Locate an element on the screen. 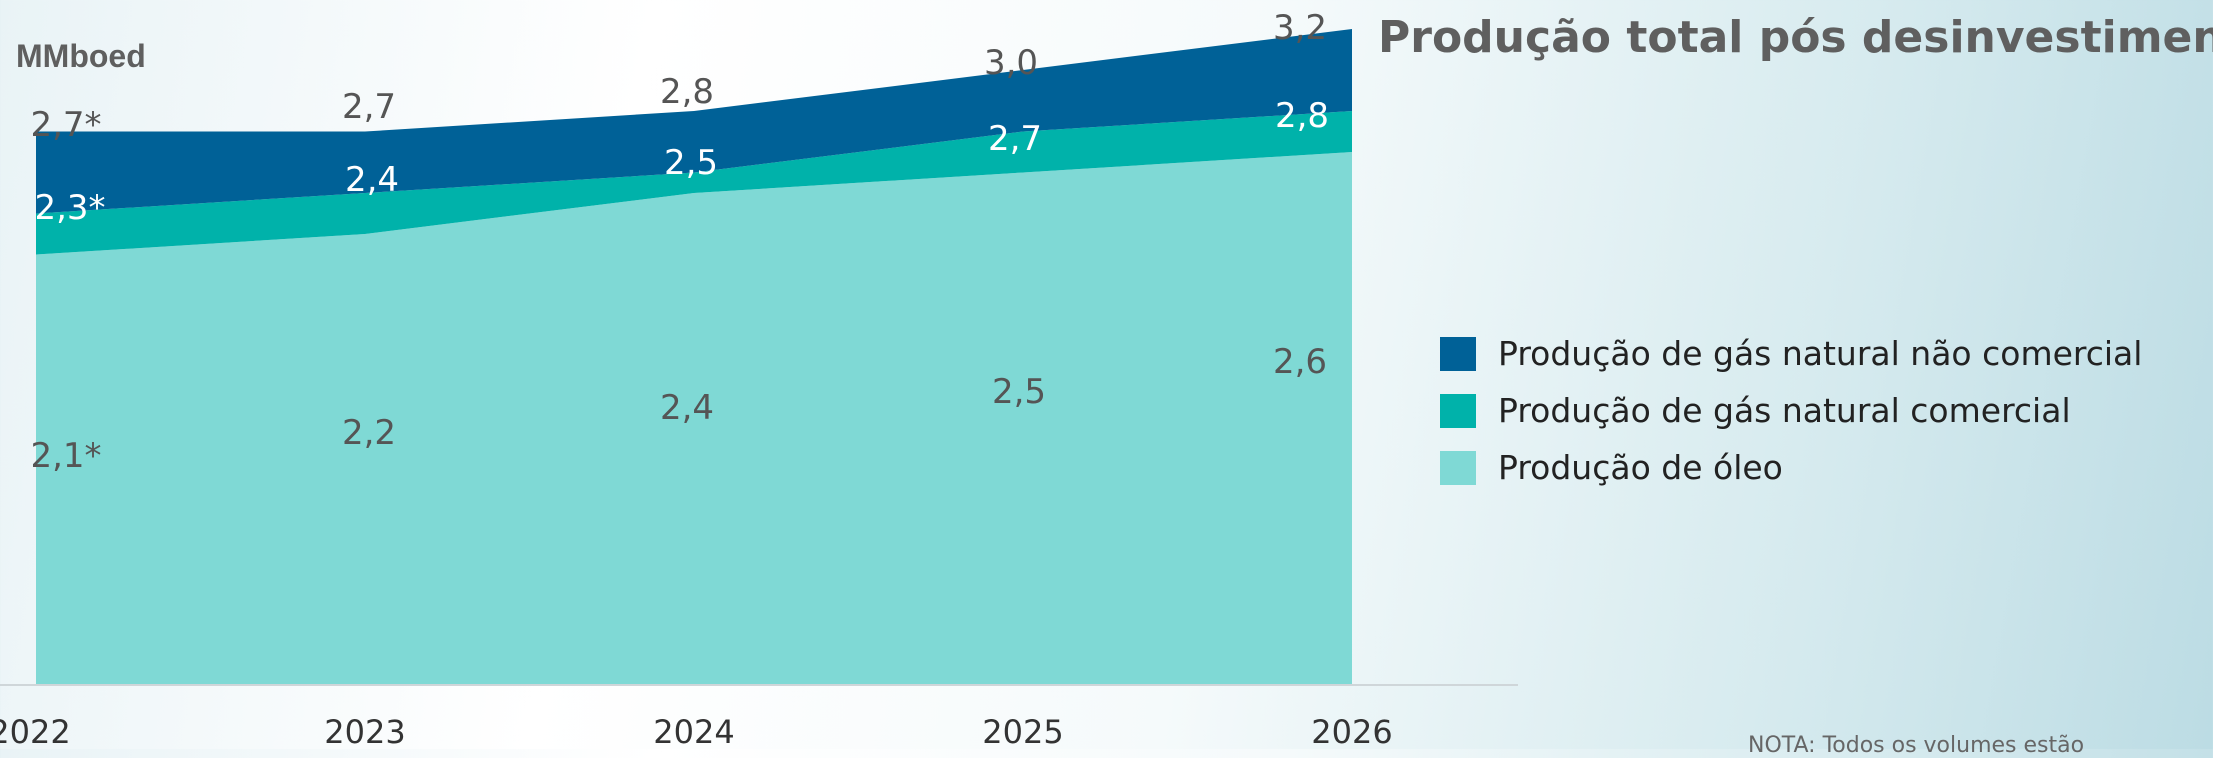 This screenshot has height=758, width=2213. legend-item-non-commercial-gas: Produção de gás natural não comercial is located at coordinates (1791, 353).